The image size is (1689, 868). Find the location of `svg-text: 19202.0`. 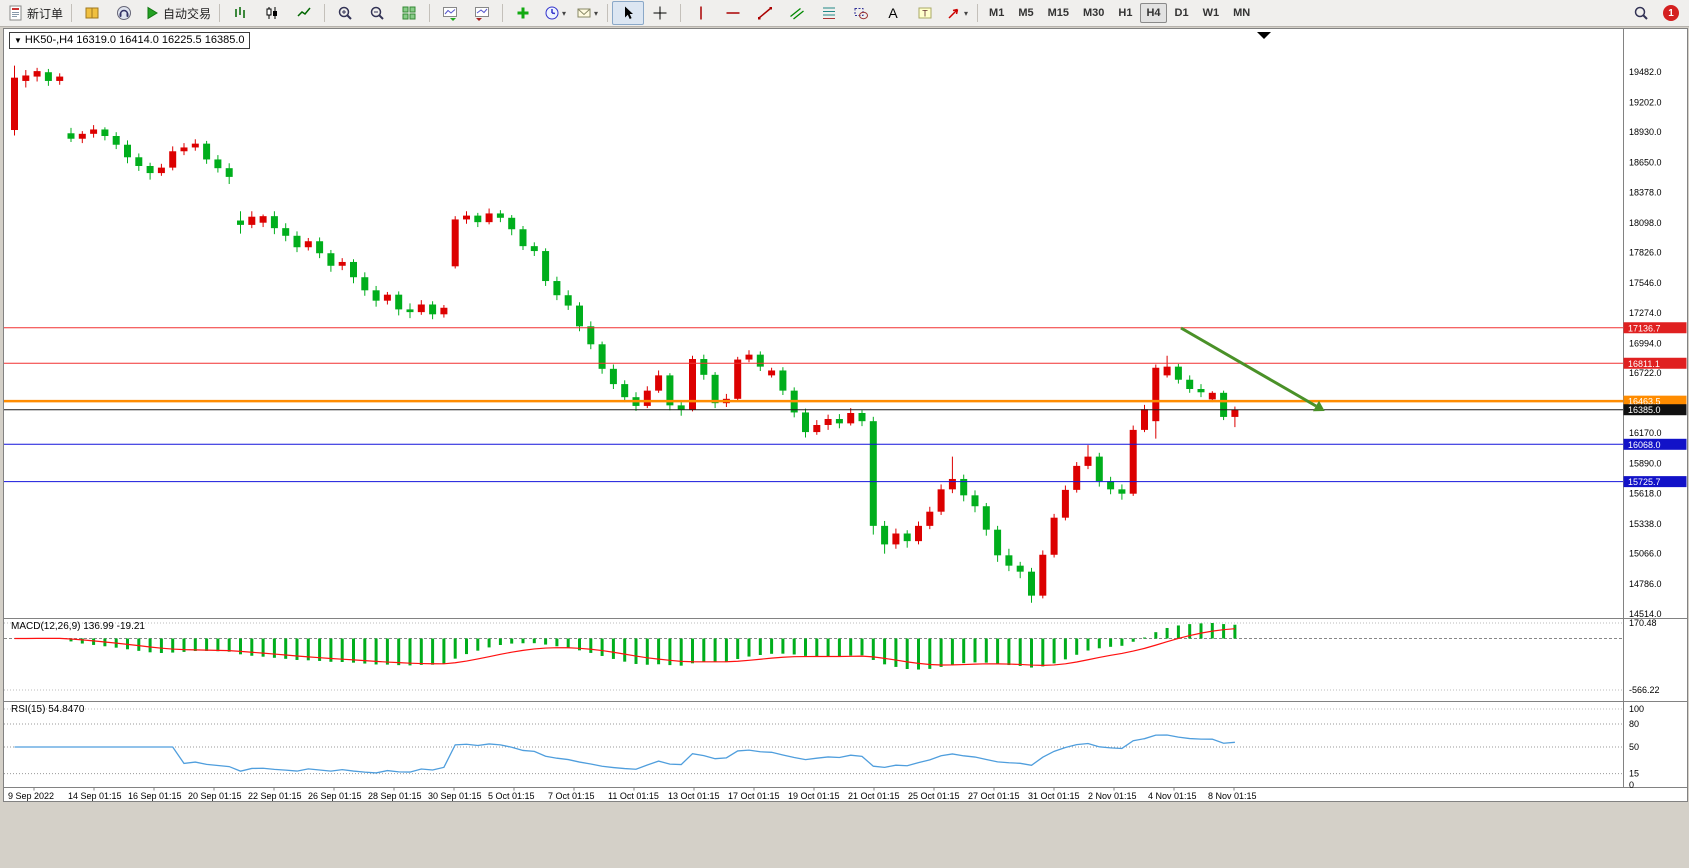

svg-text: 19202.0 is located at coordinates (1645, 103).